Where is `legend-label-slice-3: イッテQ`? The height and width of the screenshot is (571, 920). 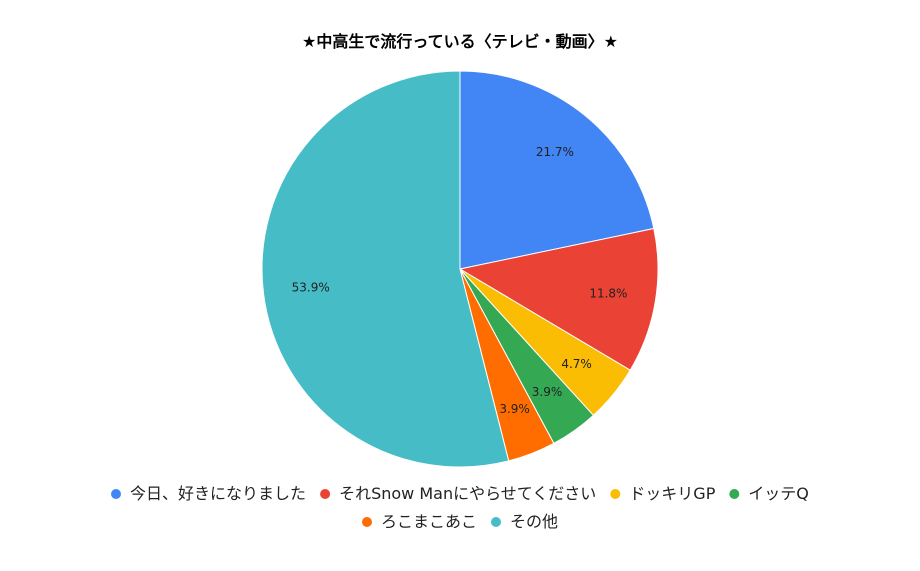 legend-label-slice-3: イッテQ is located at coordinates (778, 493).